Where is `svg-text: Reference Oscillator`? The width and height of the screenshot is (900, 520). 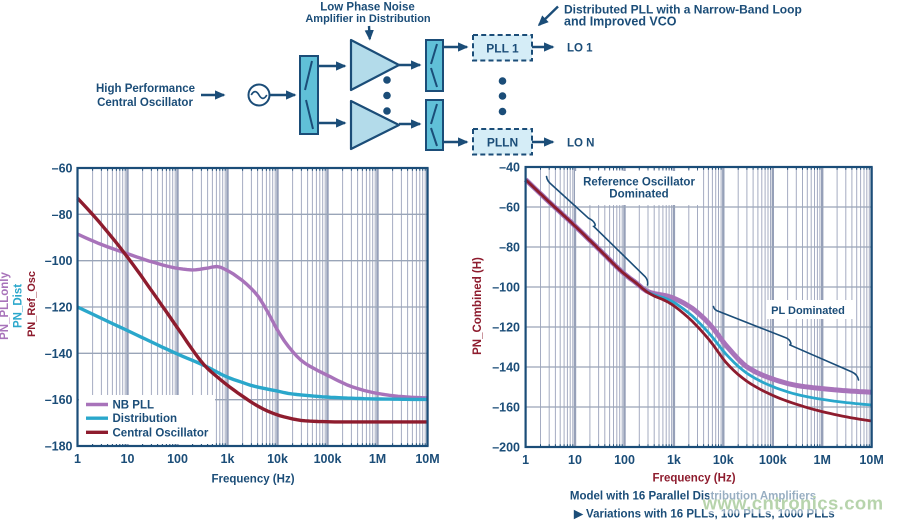
svg-text: Reference Oscillator is located at coordinates (639, 182).